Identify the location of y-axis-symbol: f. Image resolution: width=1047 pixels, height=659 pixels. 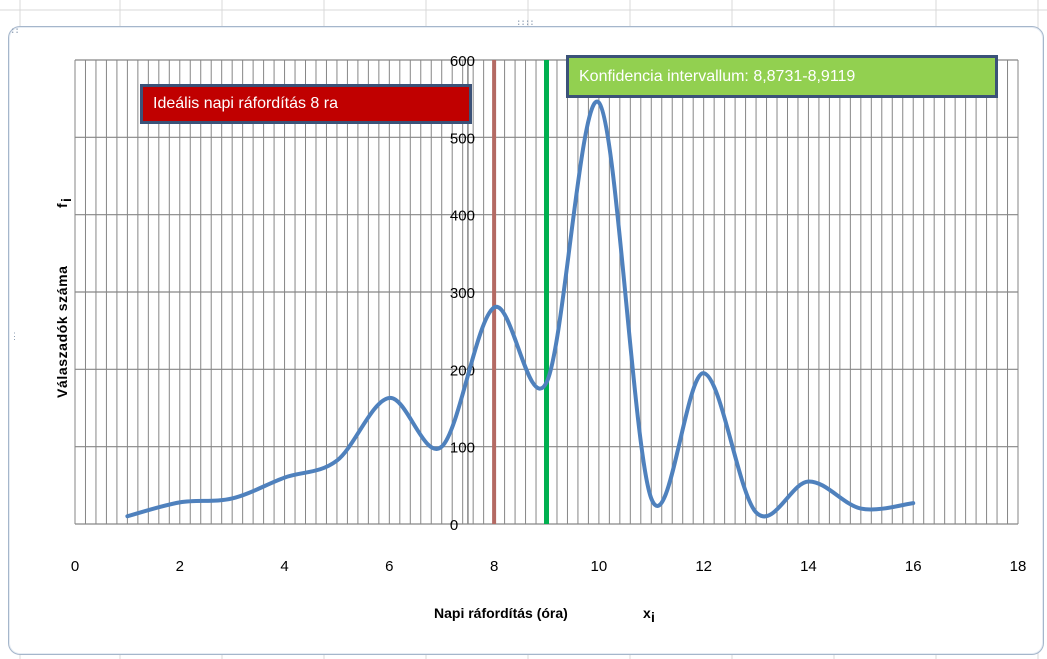
(62, 205).